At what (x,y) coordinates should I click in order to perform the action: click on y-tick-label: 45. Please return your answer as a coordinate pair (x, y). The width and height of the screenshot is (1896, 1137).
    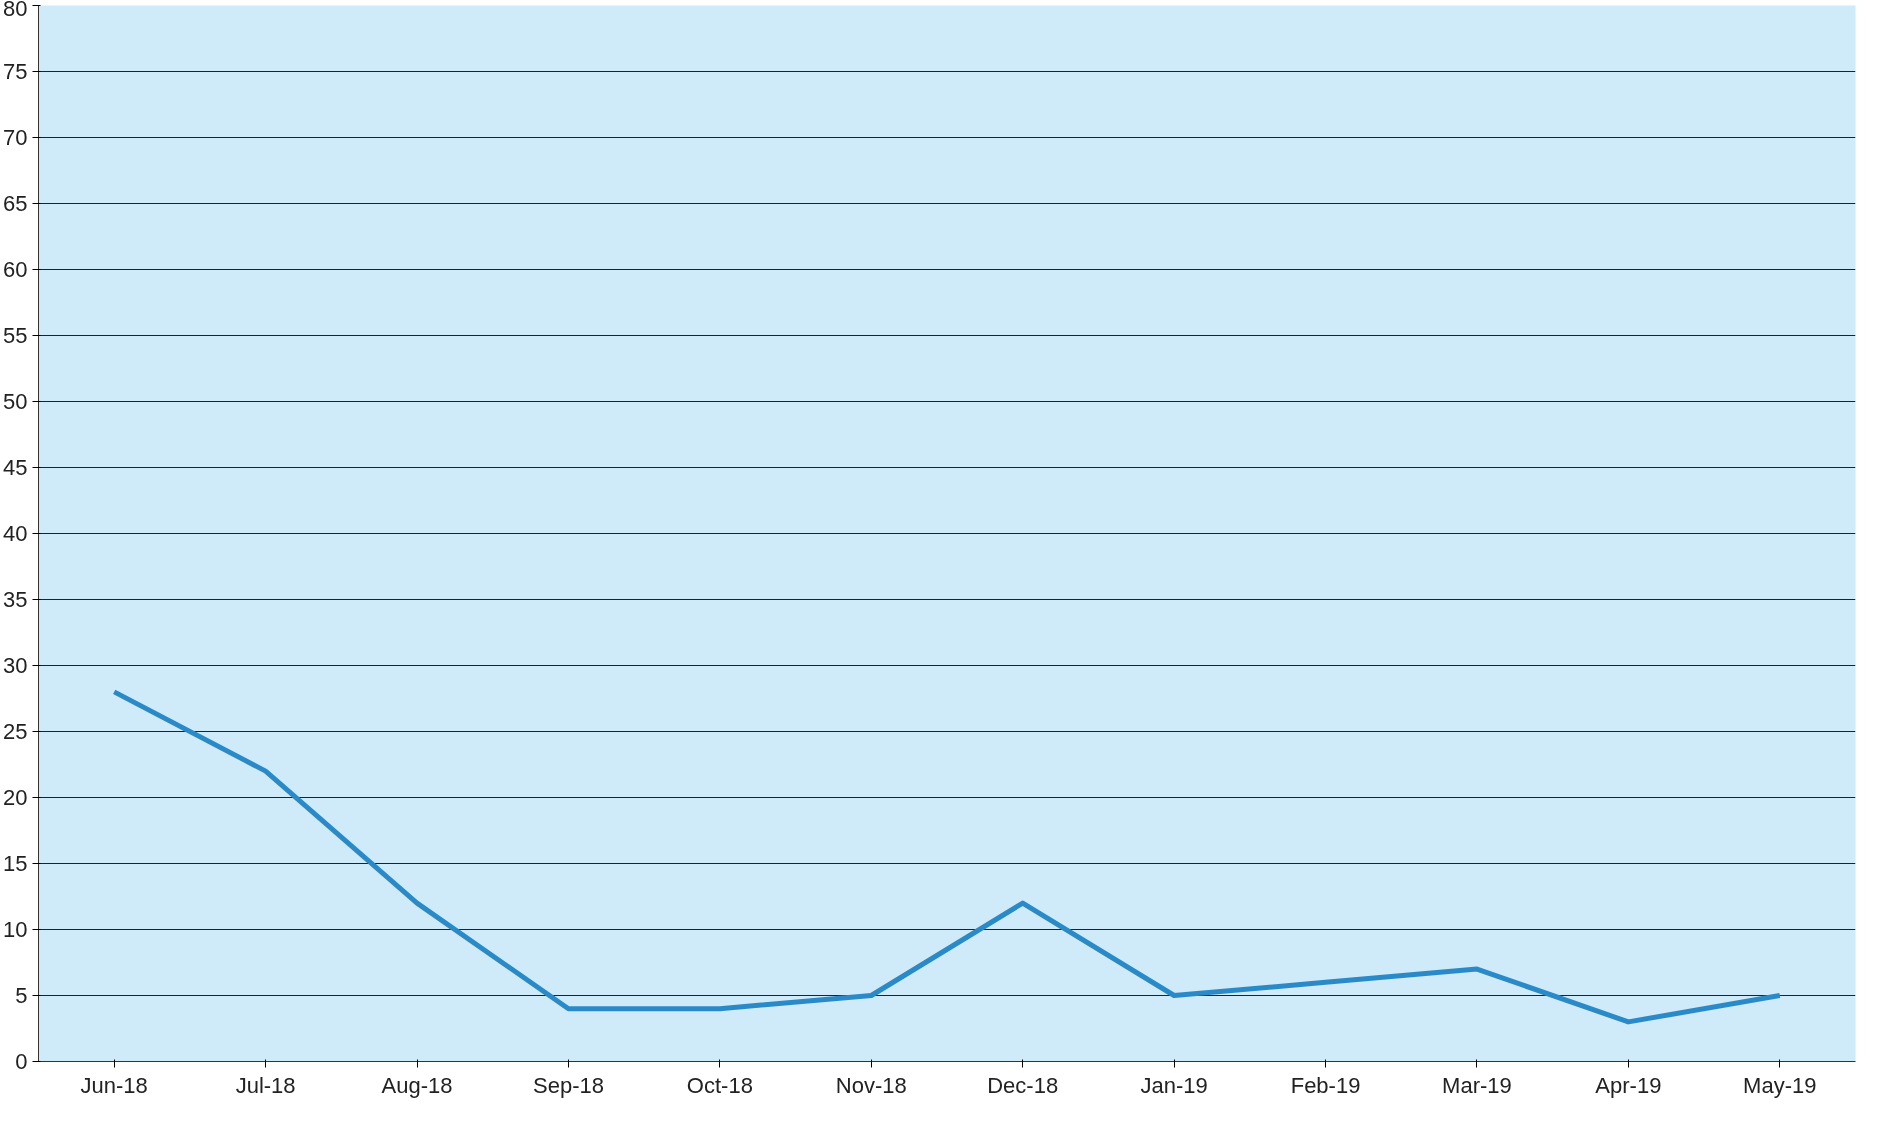
    Looking at the image, I should click on (15, 467).